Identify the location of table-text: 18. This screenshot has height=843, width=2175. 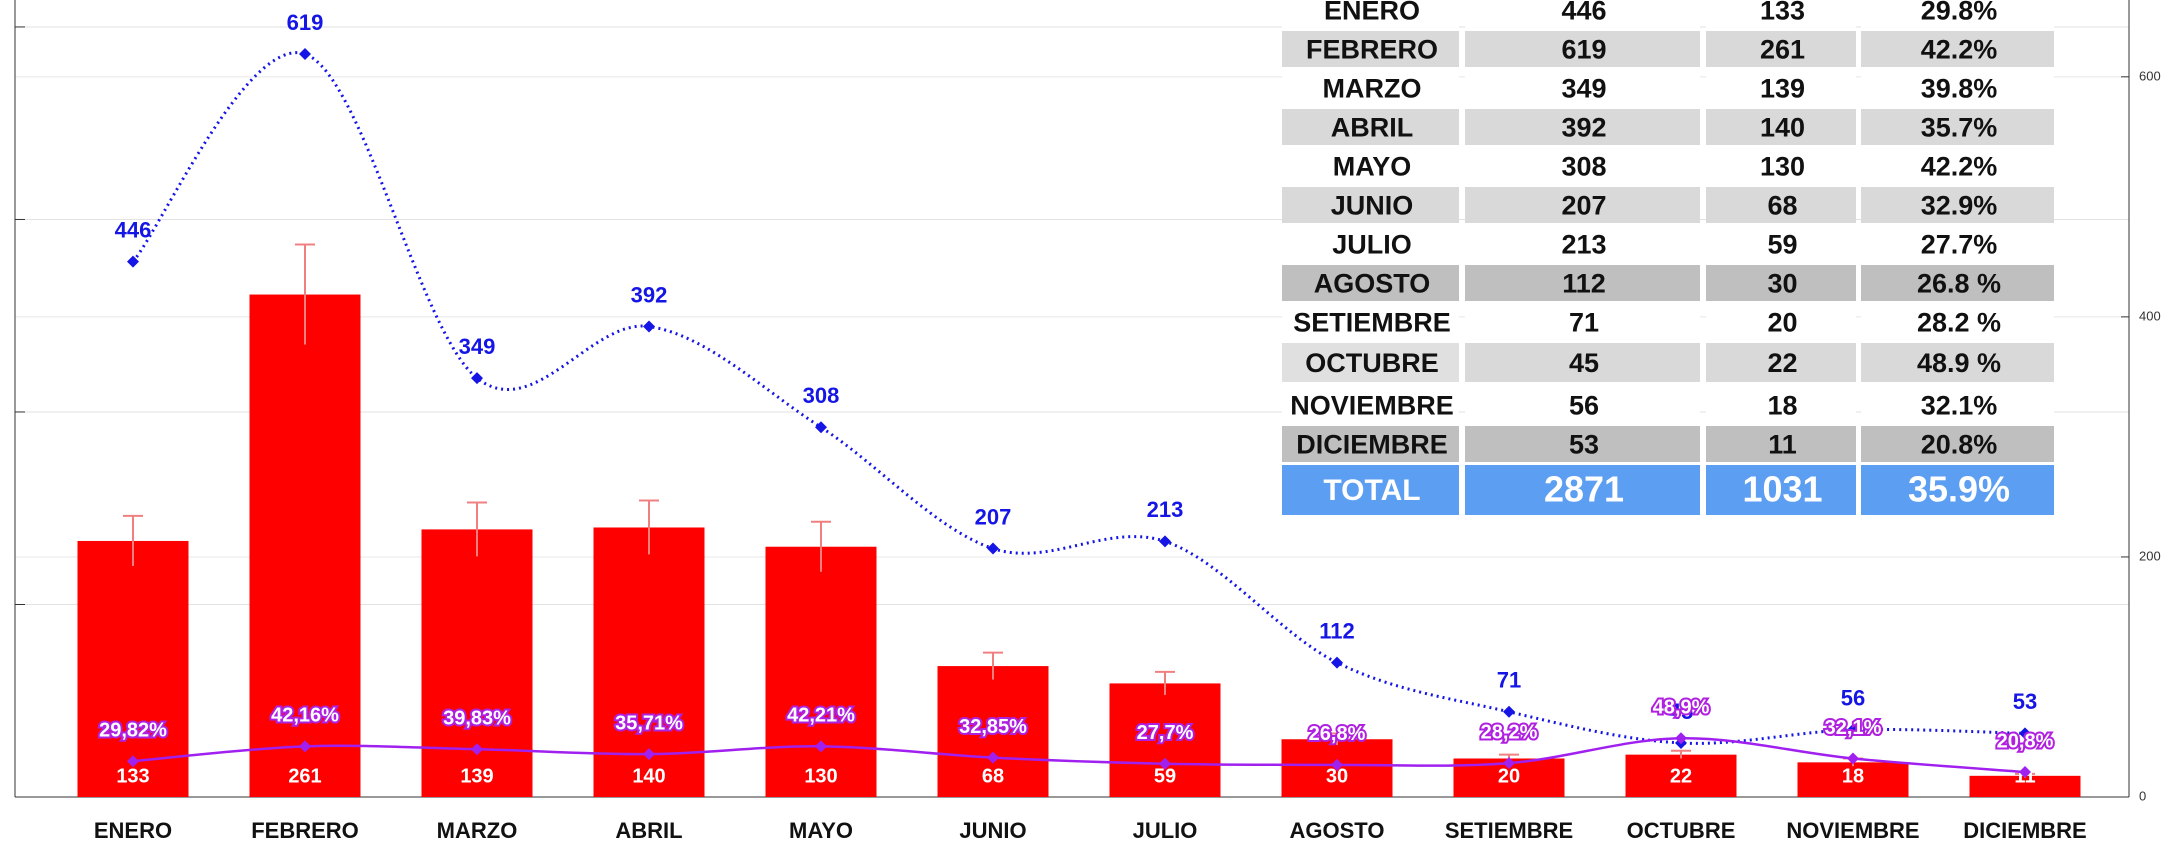
(1782, 406).